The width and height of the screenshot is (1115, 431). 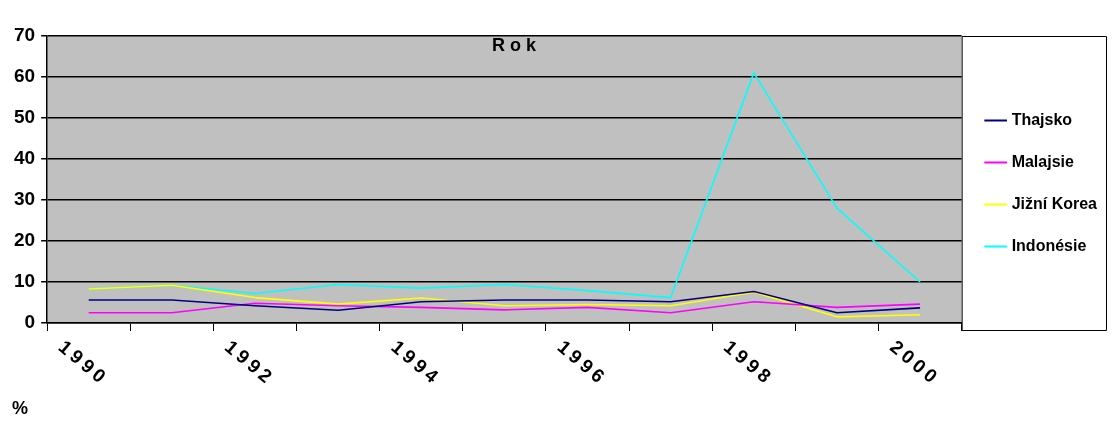 I want to click on y-tick-label: 30, so click(x=24, y=199).